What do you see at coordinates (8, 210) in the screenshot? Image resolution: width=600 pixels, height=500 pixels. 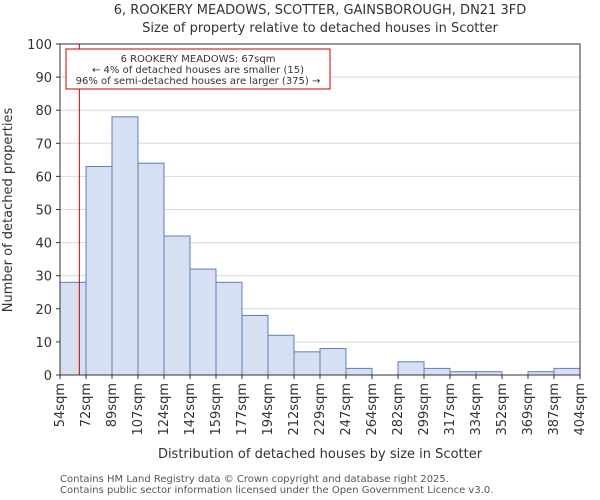 I see `y-axis-label: Number of detached properties` at bounding box center [8, 210].